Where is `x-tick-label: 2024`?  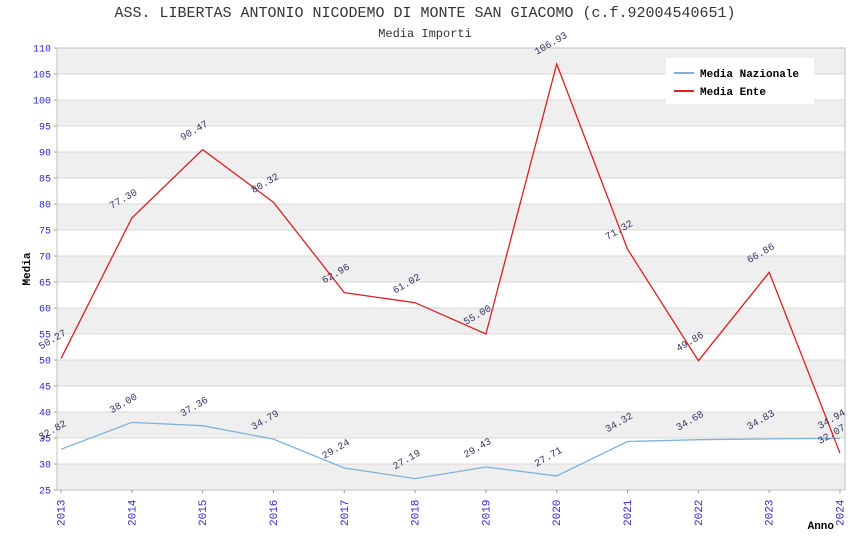
x-tick-label: 2024 is located at coordinates (842, 512).